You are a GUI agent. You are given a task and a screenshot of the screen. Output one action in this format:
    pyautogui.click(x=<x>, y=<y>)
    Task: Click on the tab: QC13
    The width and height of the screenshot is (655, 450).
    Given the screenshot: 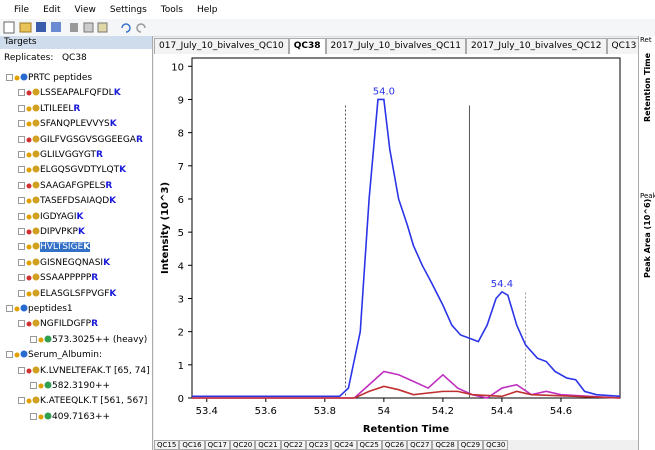 What is the action you would take?
    pyautogui.click(x=622, y=46)
    